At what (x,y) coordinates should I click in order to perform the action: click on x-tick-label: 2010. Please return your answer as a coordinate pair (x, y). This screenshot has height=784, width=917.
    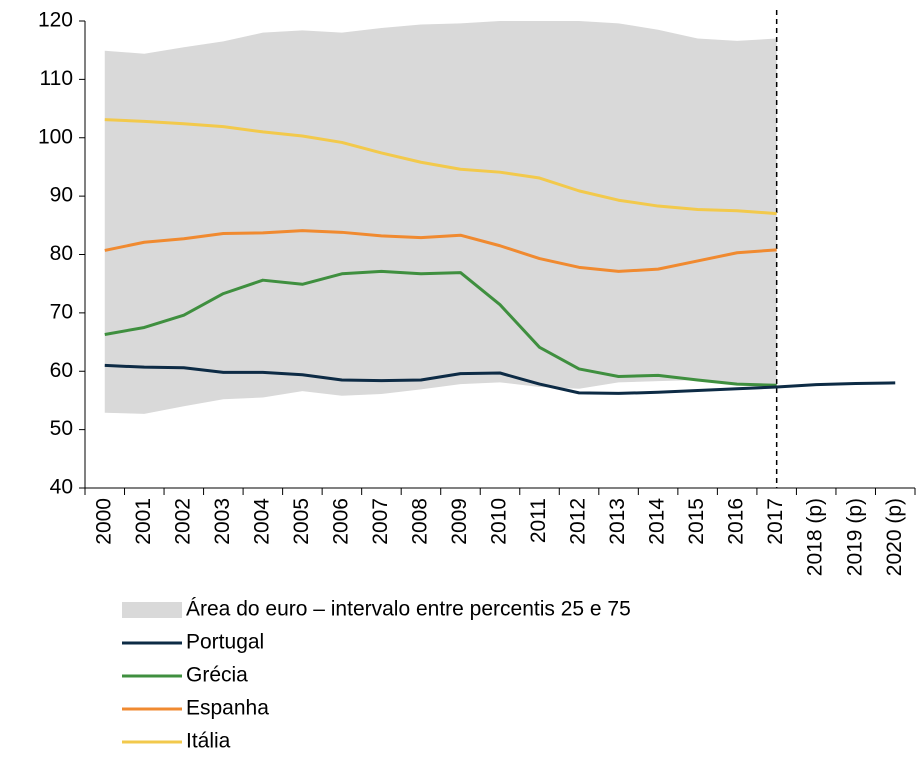
    Looking at the image, I should click on (499, 521).